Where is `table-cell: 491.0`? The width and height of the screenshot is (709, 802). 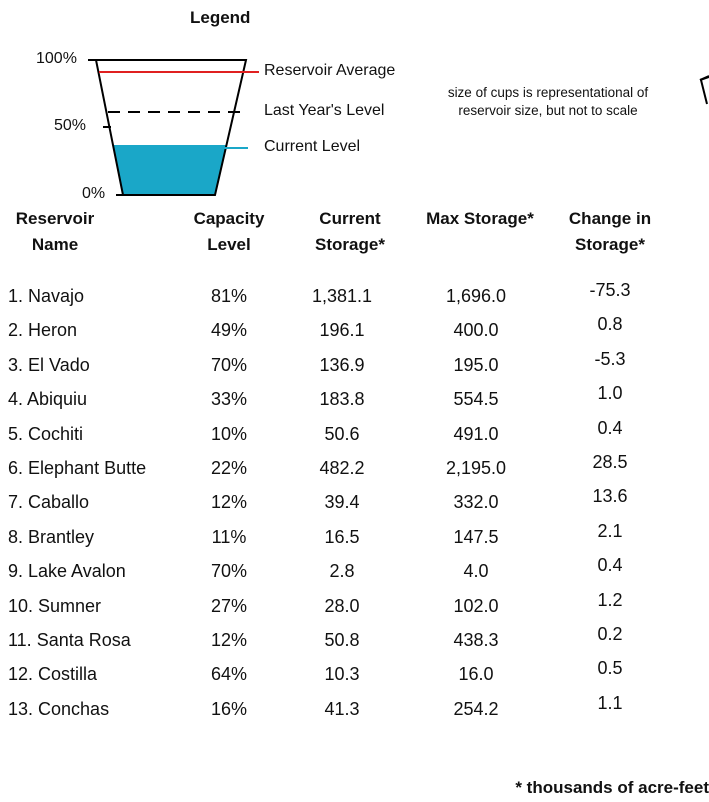
table-cell: 491.0 is located at coordinates (476, 433).